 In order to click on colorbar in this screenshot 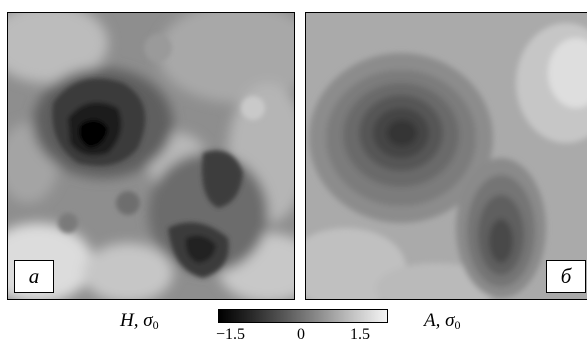, I will do `click(303, 316)`.